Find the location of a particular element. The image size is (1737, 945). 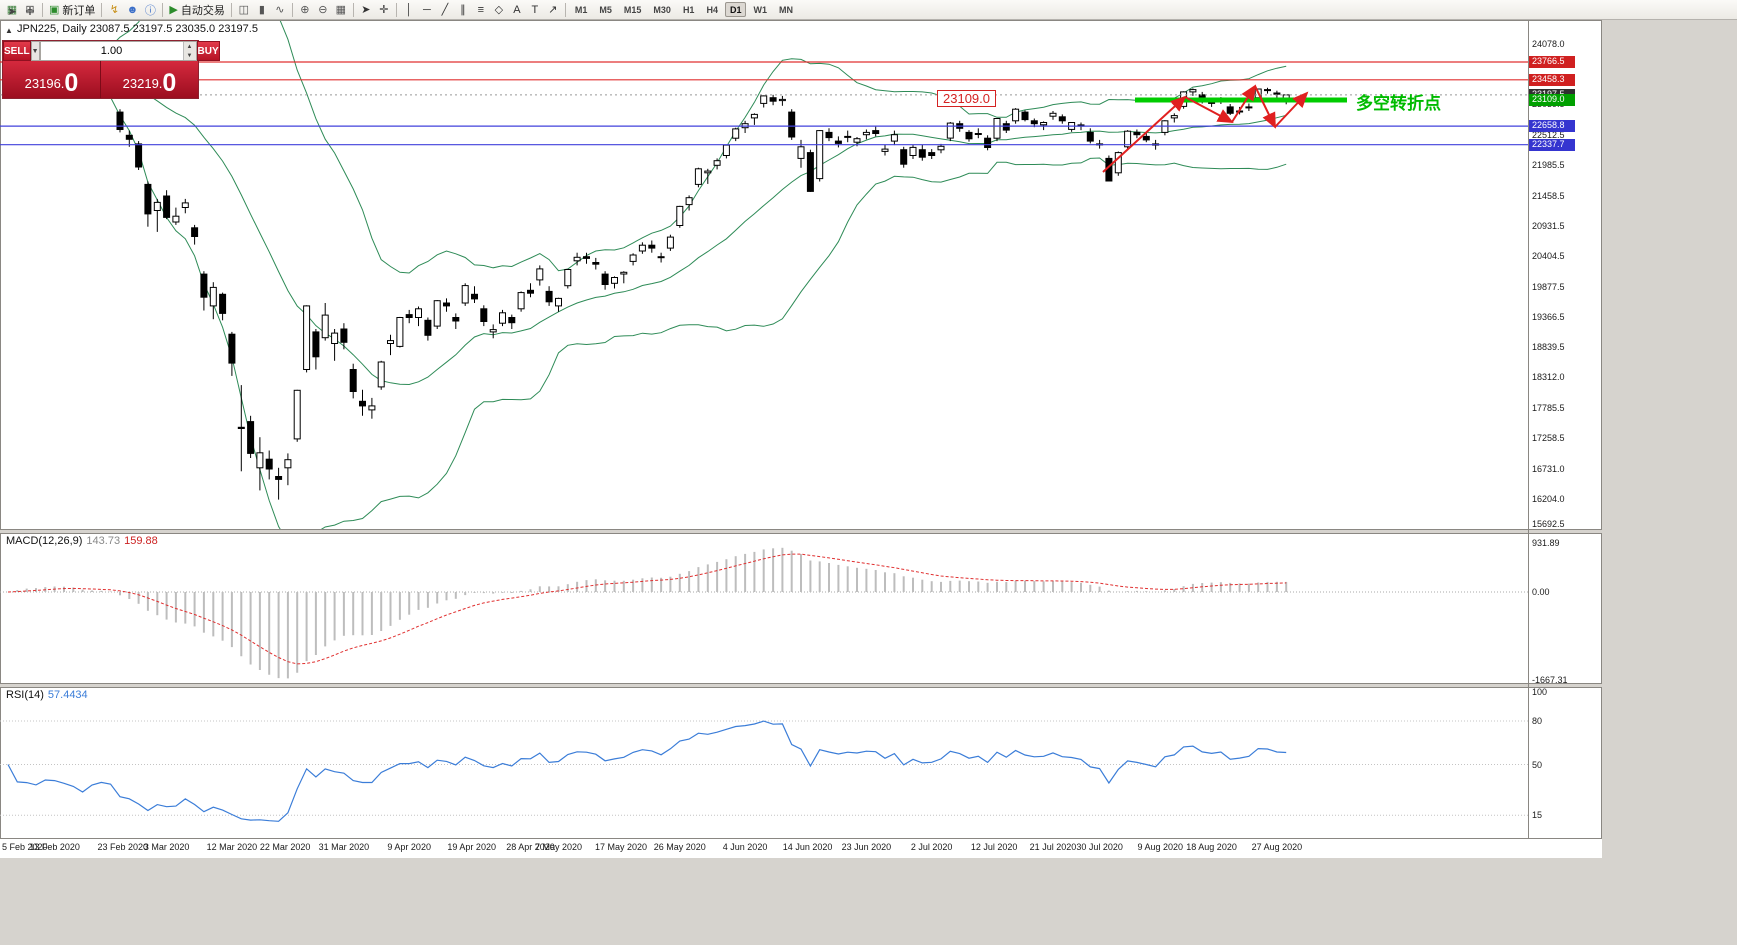

date-label: 14 Jun 2020 is located at coordinates (807, 847).